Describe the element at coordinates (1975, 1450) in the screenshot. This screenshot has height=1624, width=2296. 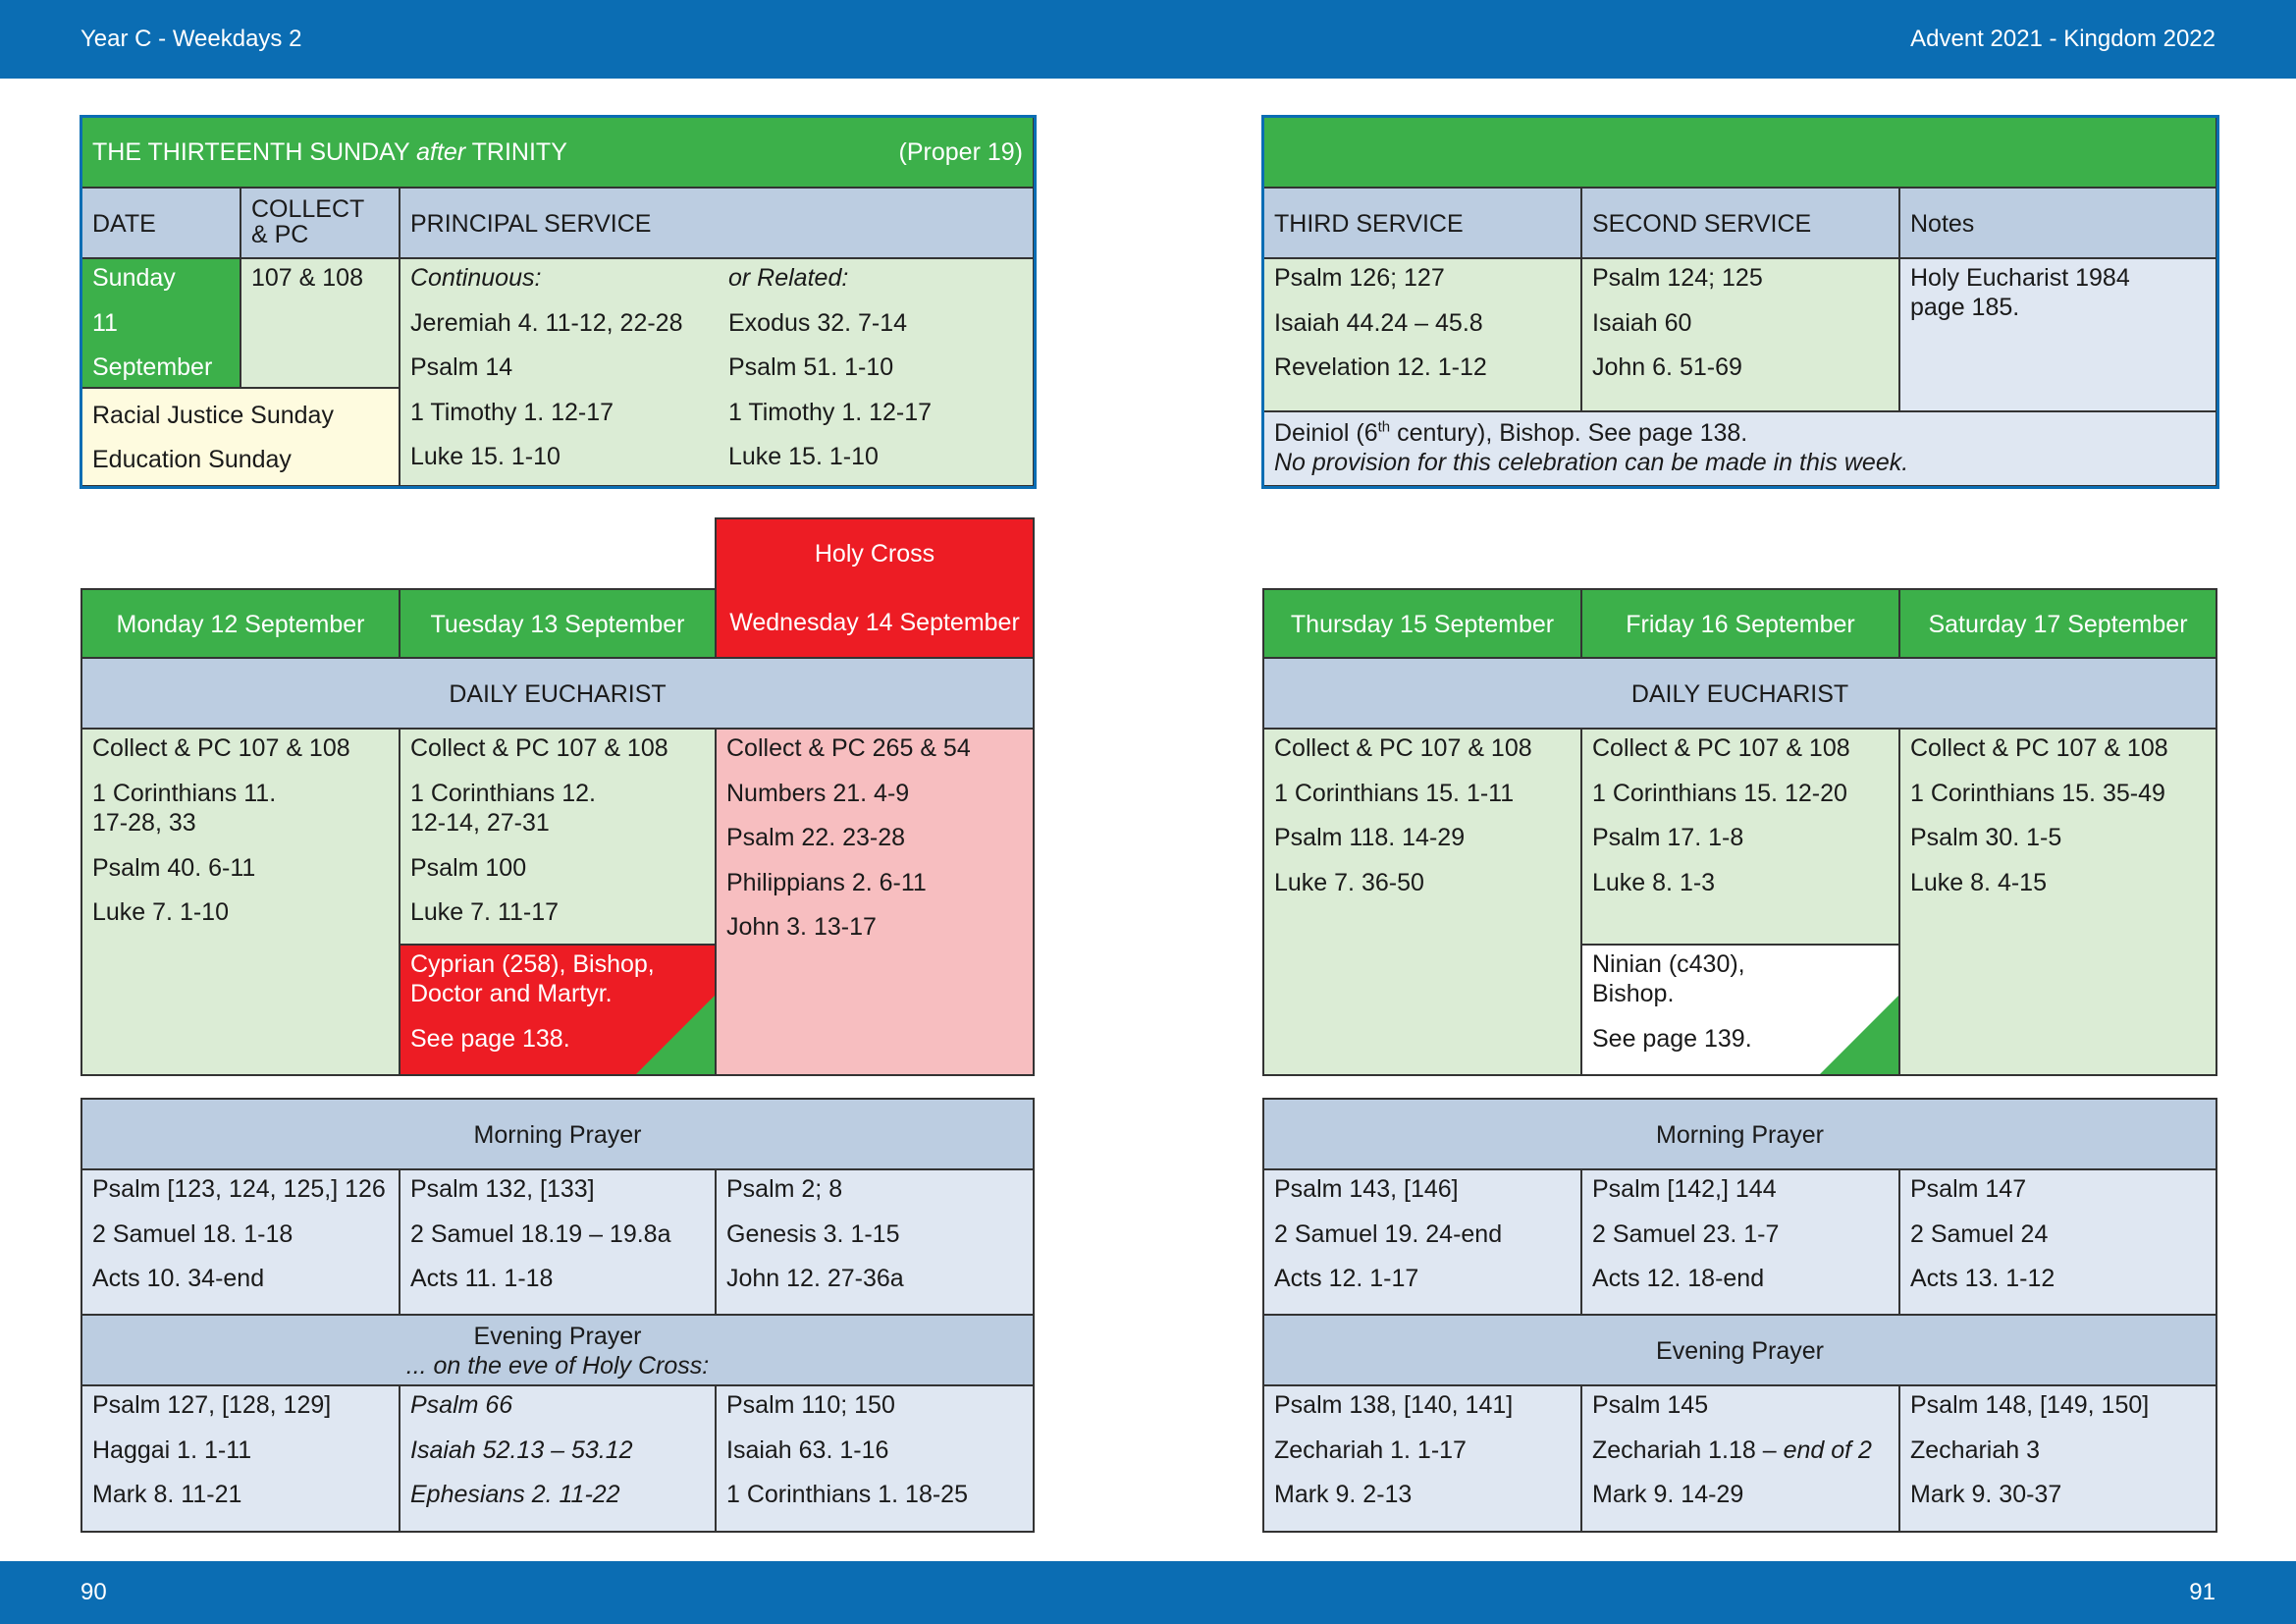
I see `ep-sat-ot: Zechariah 3` at that location.